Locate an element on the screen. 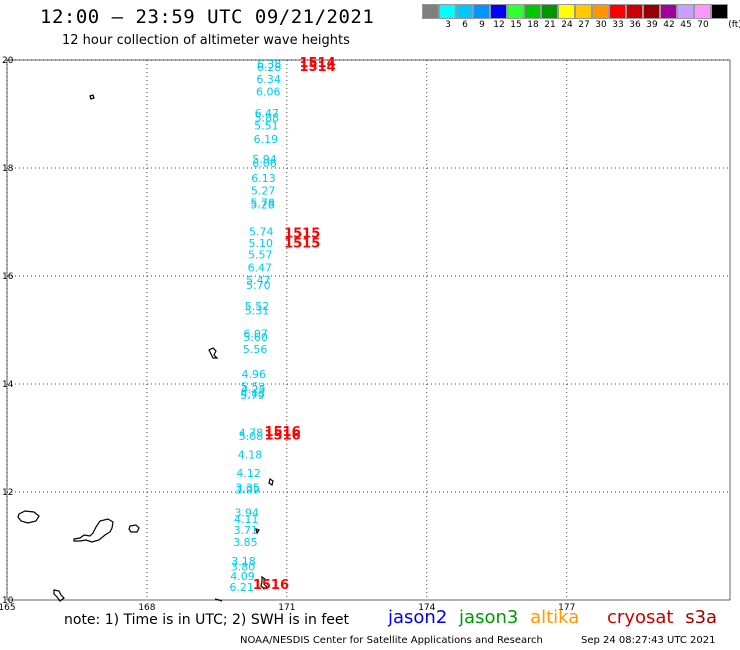 The image size is (740, 650). color-scale-label: 30 is located at coordinates (601, 25).